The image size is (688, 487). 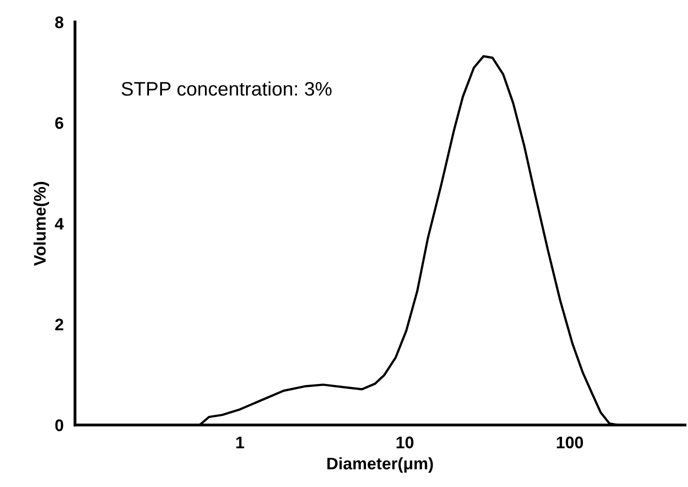 What do you see at coordinates (569, 442) in the screenshot?
I see `x-tick-label: 100` at bounding box center [569, 442].